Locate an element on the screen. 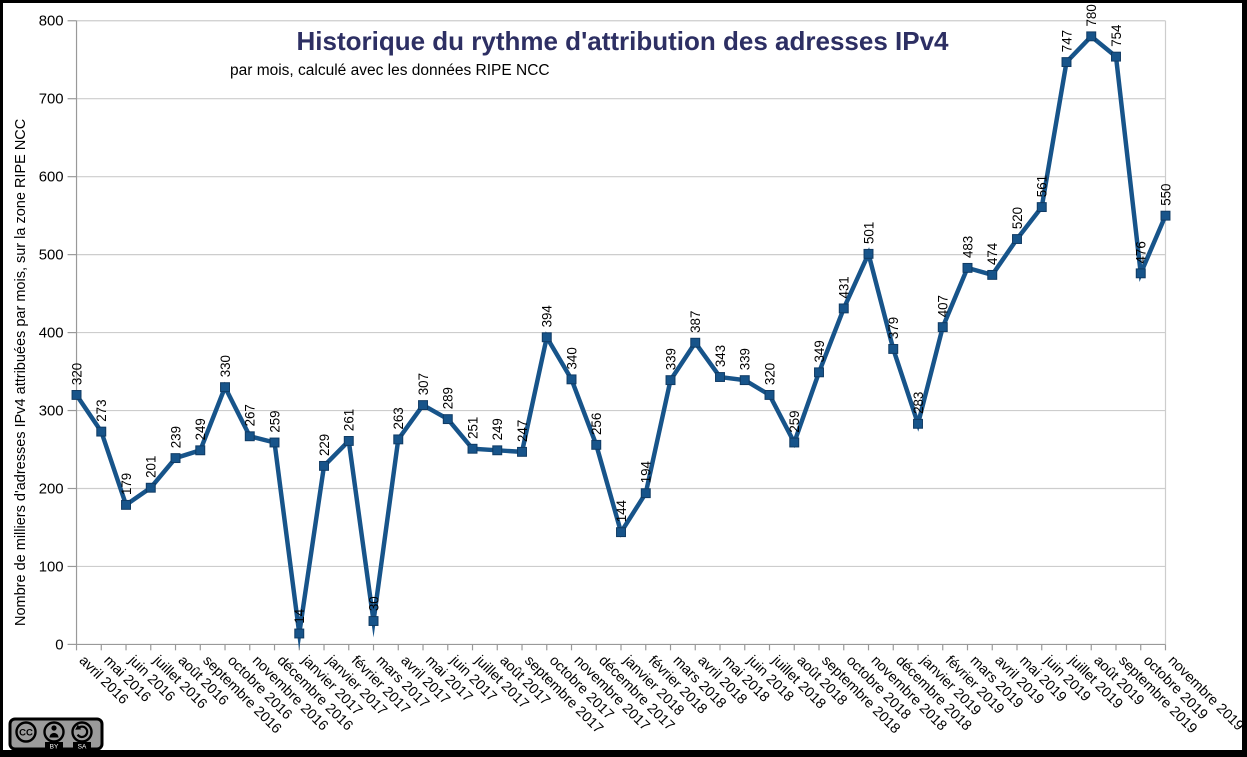 This screenshot has height=757, width=1247. y-axis-label: 500 is located at coordinates (51, 256).